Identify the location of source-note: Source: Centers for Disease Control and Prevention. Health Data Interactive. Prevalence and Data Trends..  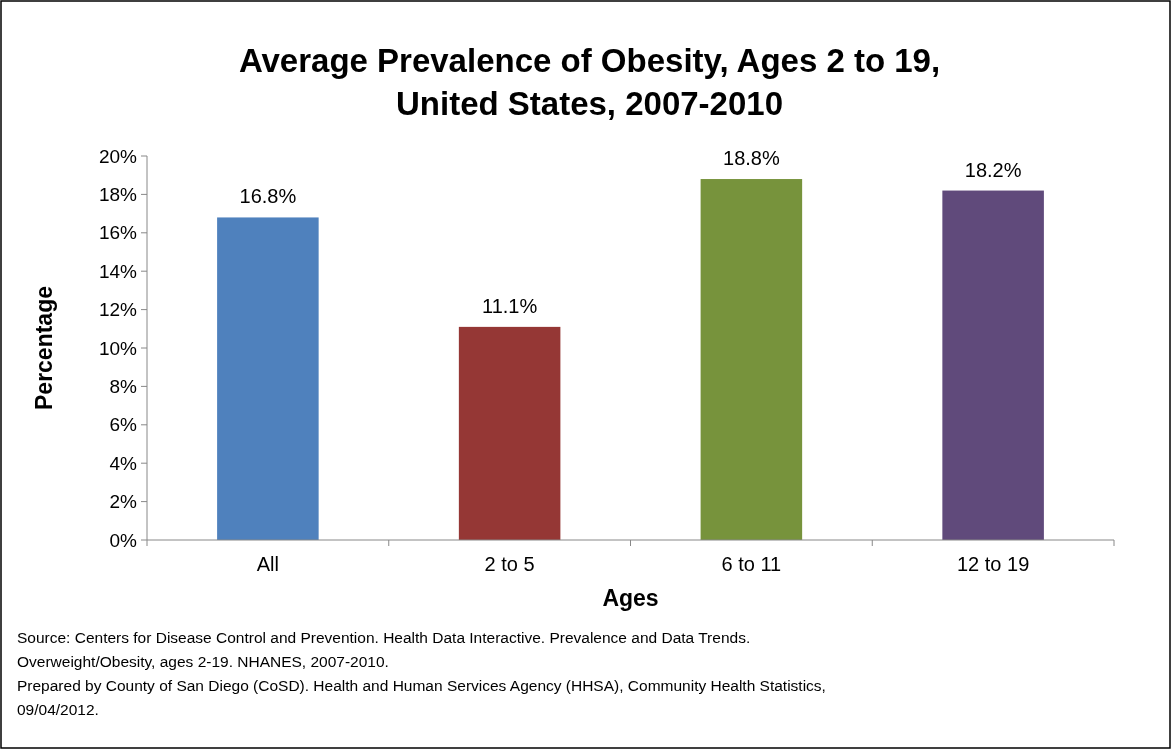
(384, 637).